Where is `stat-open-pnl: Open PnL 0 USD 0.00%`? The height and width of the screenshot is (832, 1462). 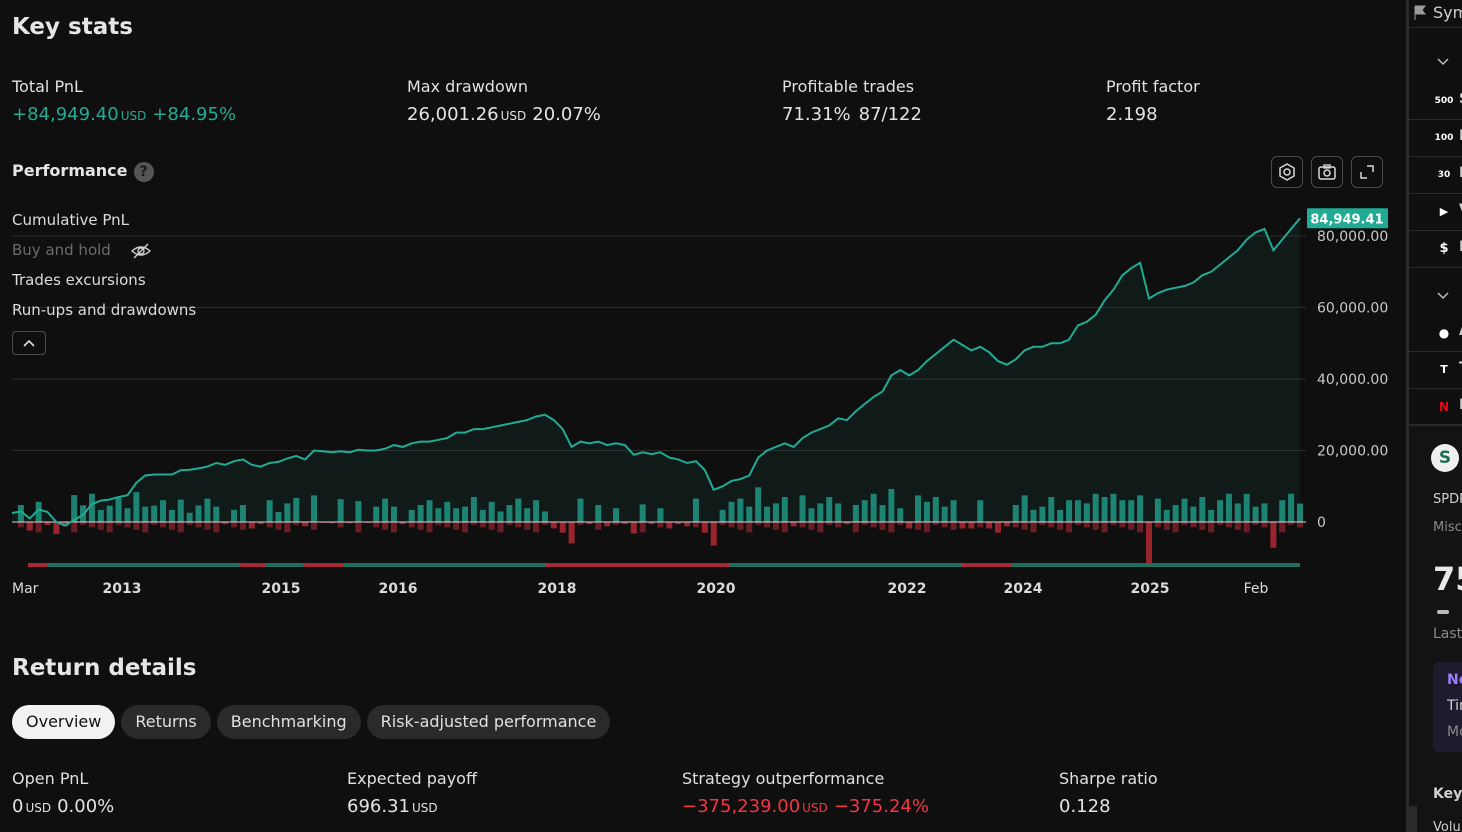 stat-open-pnl: Open PnL 0 USD 0.00% is located at coordinates (63, 793).